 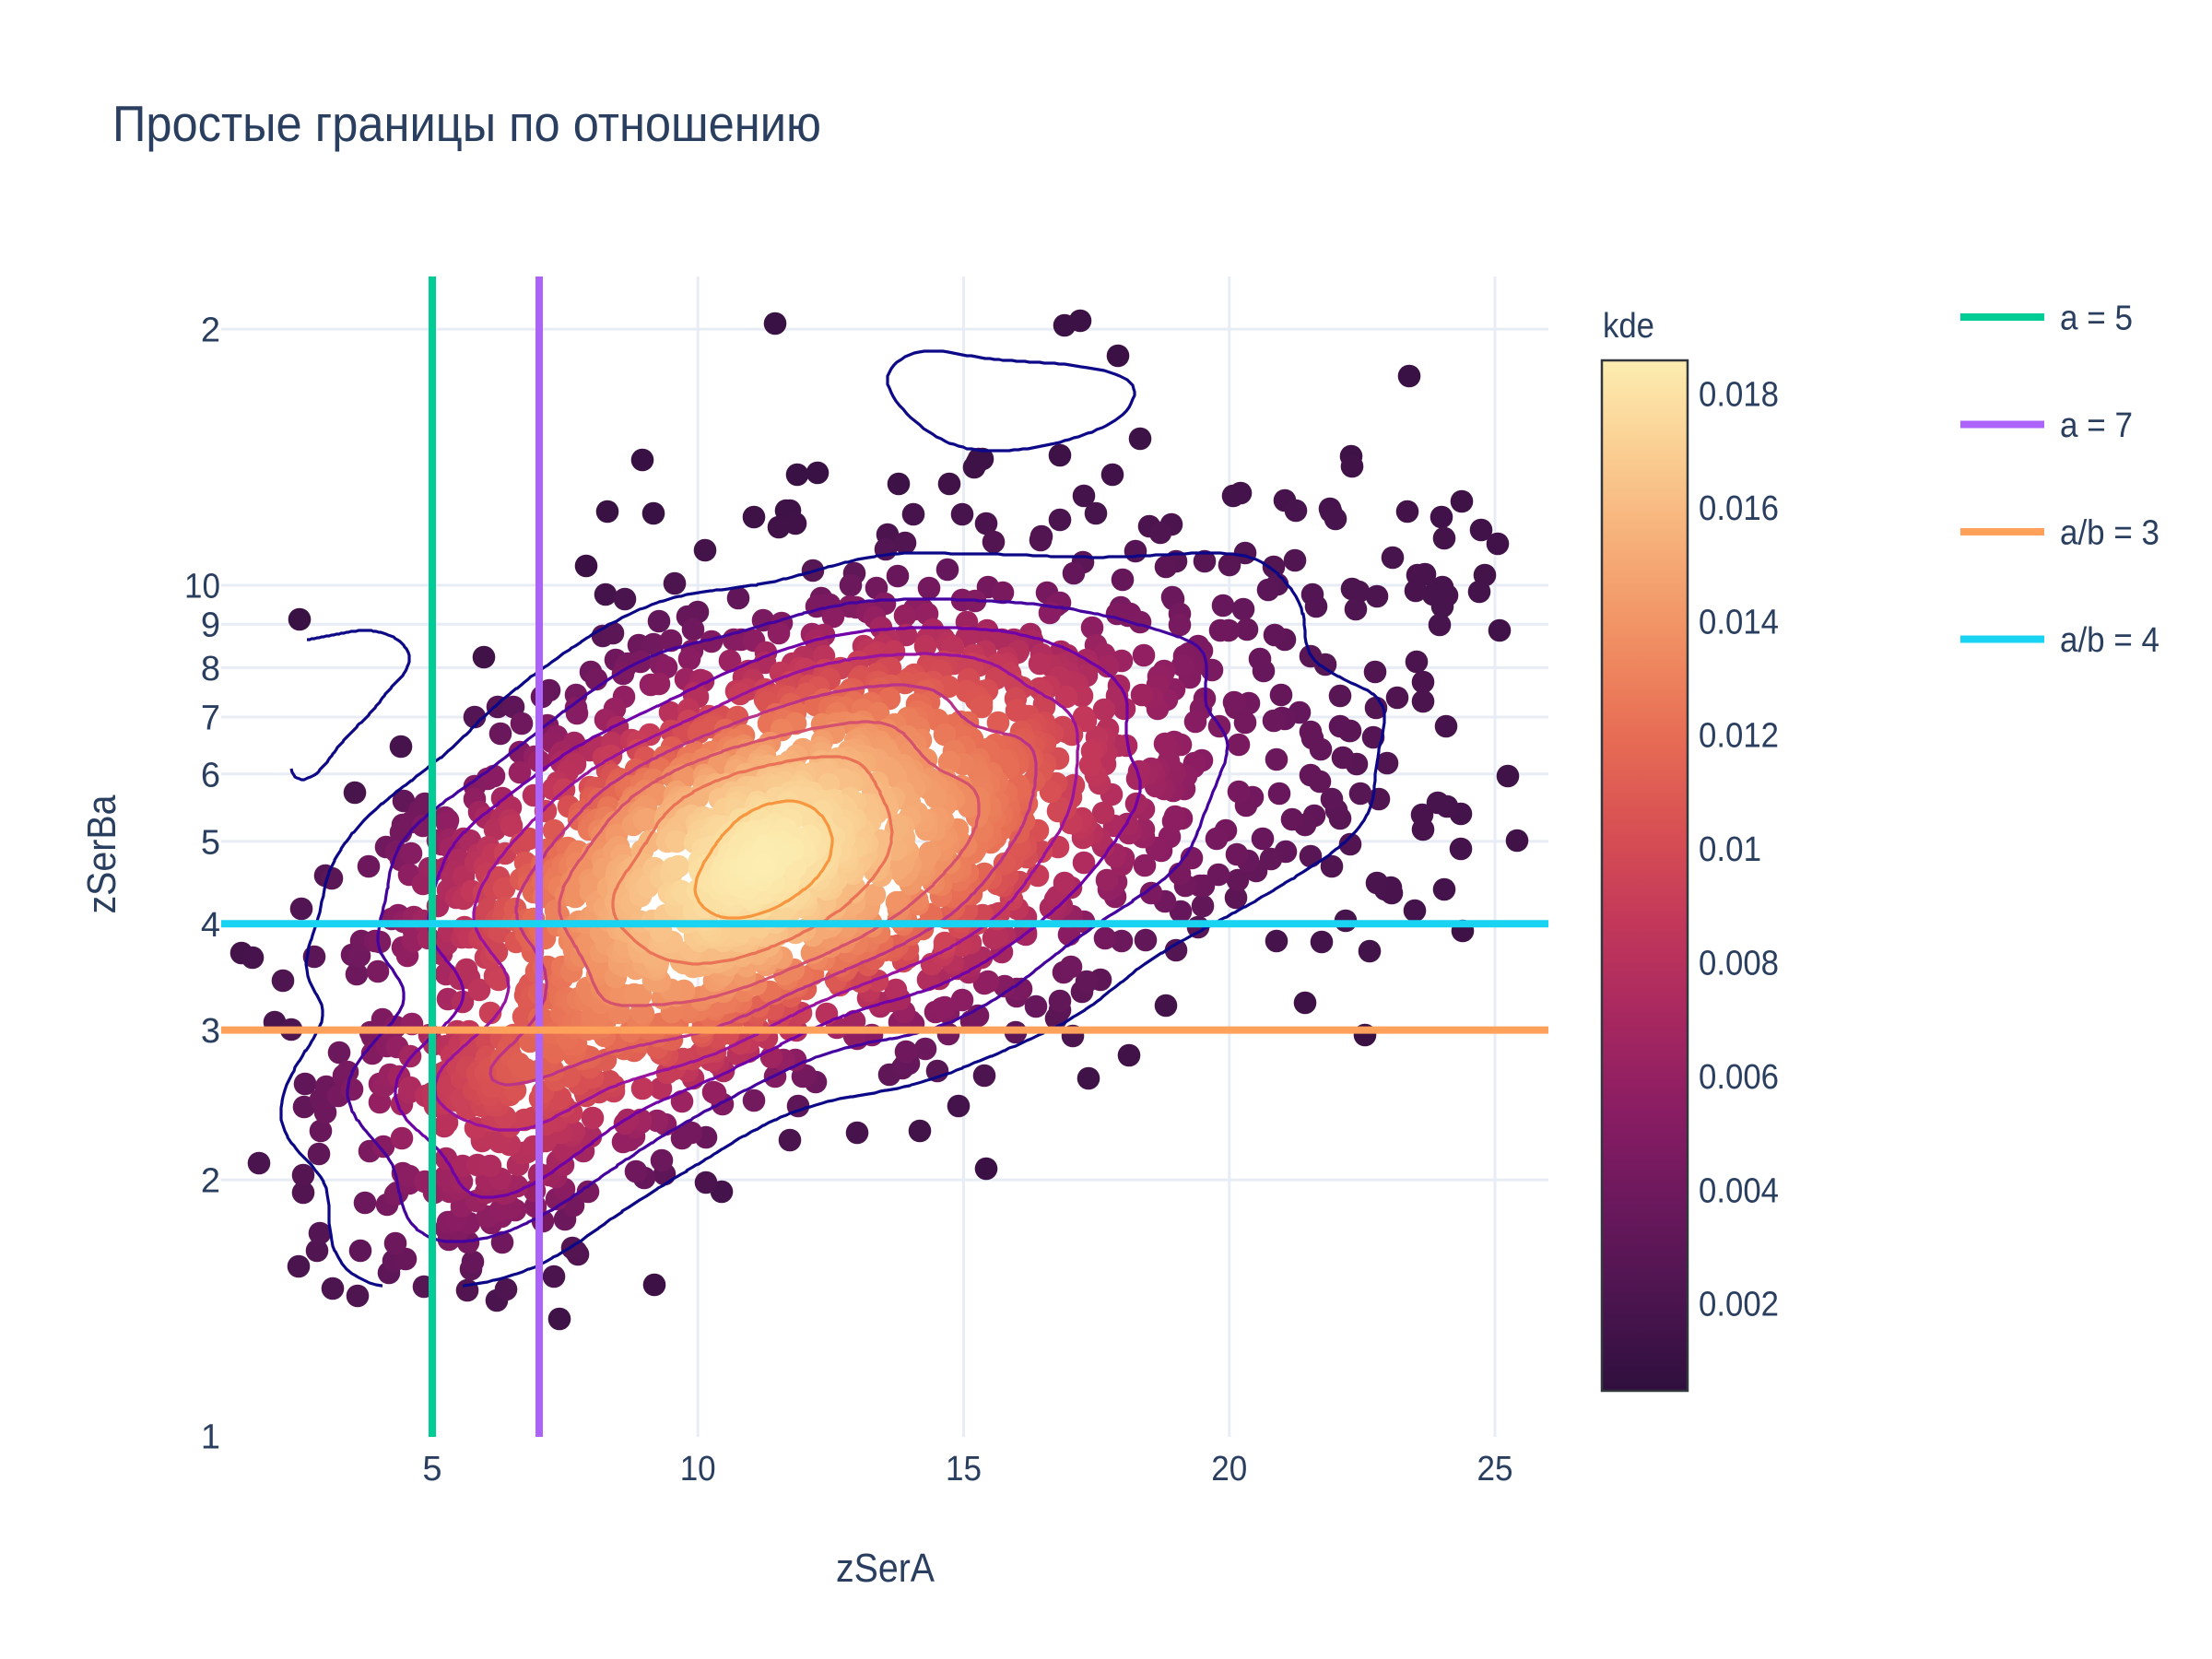 I want to click on svg-text: Простые границы по отношению, so click(x=466, y=123).